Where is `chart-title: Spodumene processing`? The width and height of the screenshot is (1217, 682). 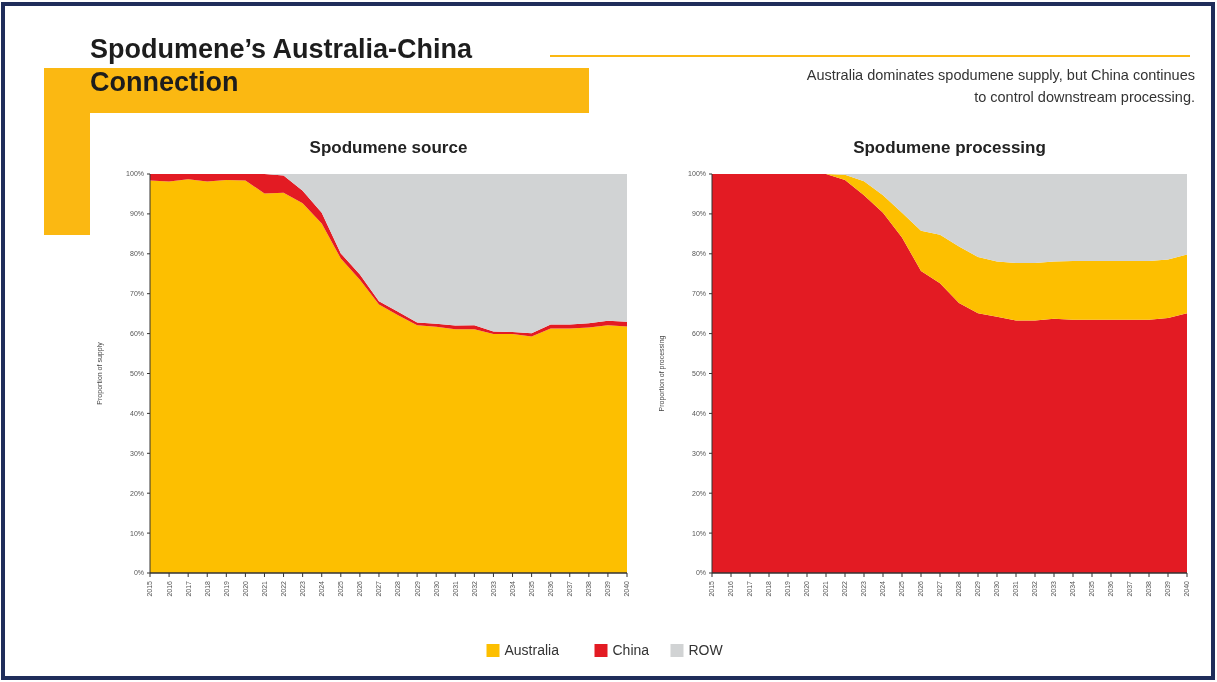
chart-title: Spodumene processing is located at coordinates (949, 147).